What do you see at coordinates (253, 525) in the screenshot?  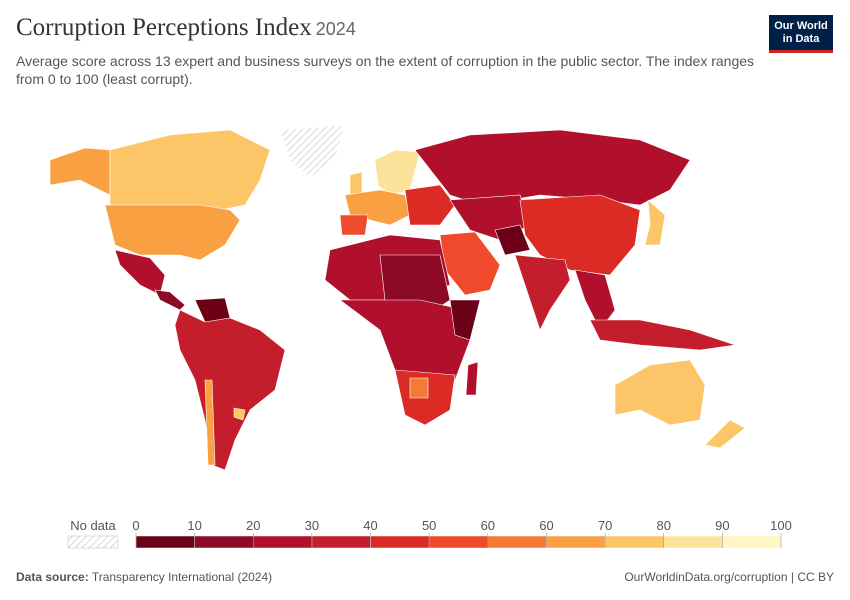 I see `legend-tick-label: 20` at bounding box center [253, 525].